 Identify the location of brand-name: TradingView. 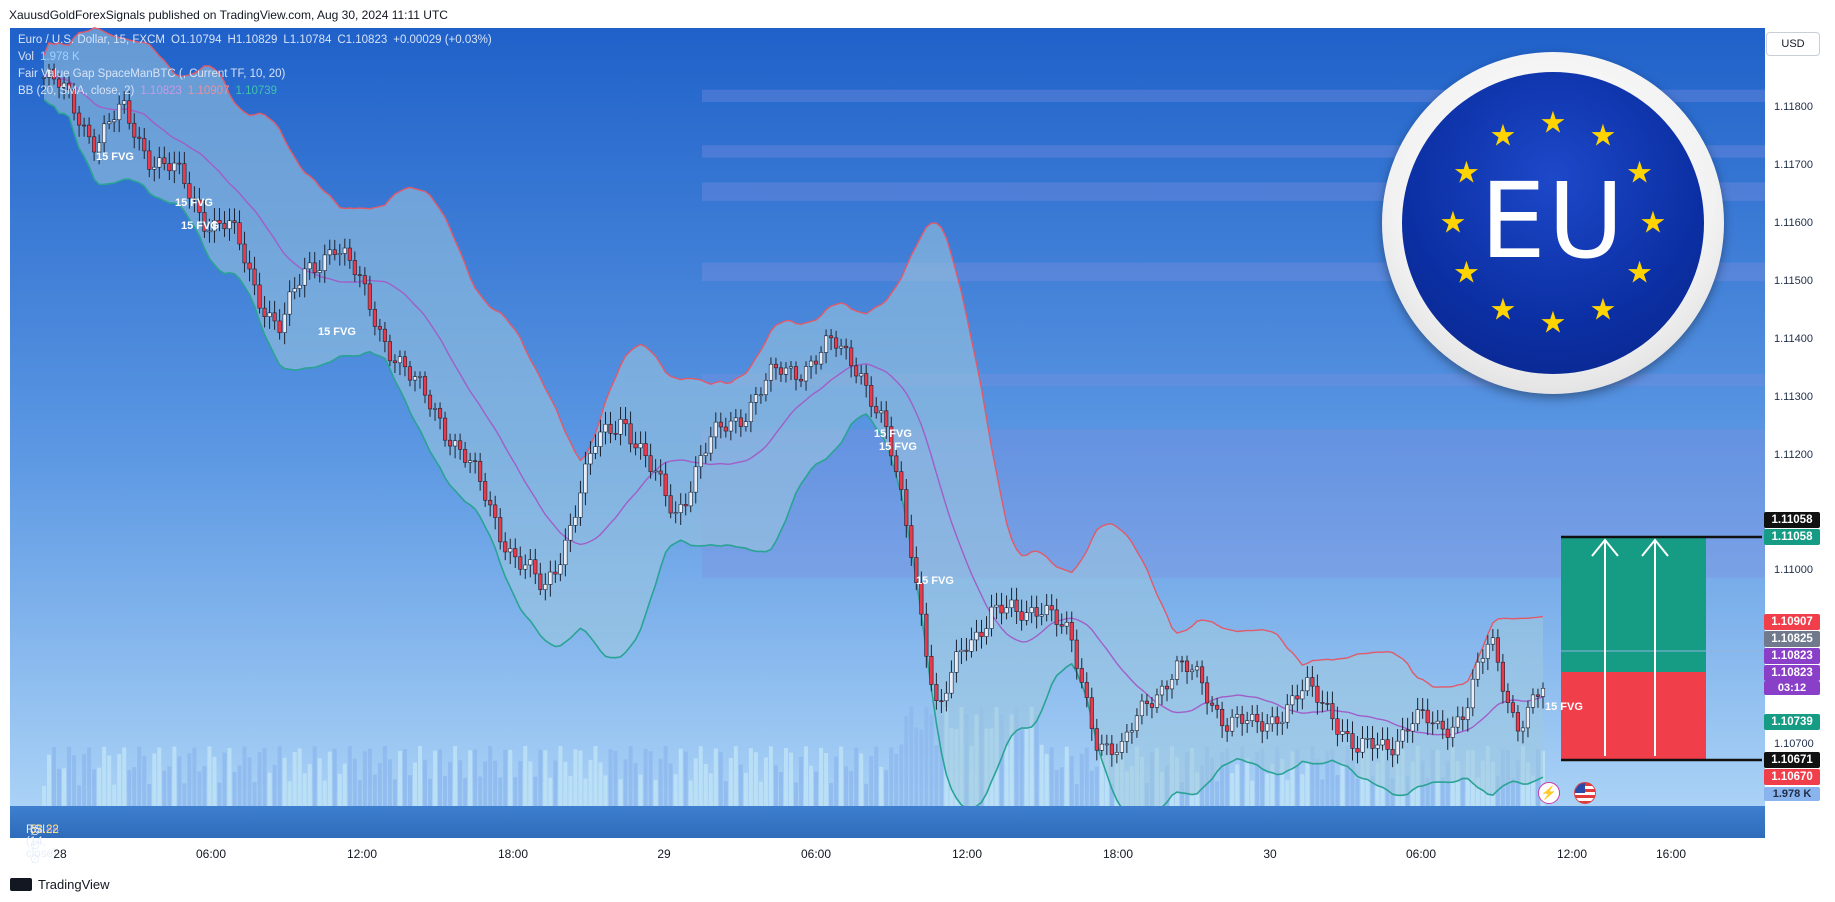
(74, 884).